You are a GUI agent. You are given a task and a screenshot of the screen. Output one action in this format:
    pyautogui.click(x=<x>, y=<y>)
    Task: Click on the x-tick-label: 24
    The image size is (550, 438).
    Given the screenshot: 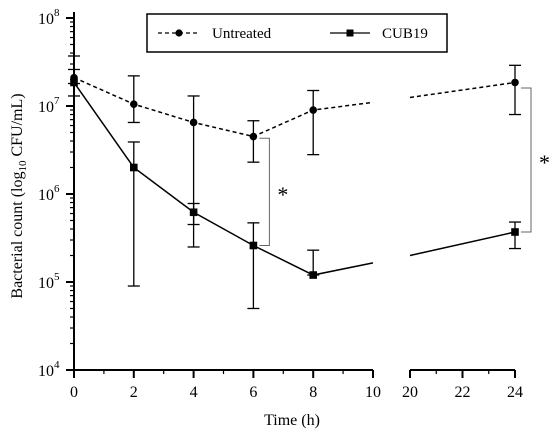 What is the action you would take?
    pyautogui.click(x=515, y=392)
    